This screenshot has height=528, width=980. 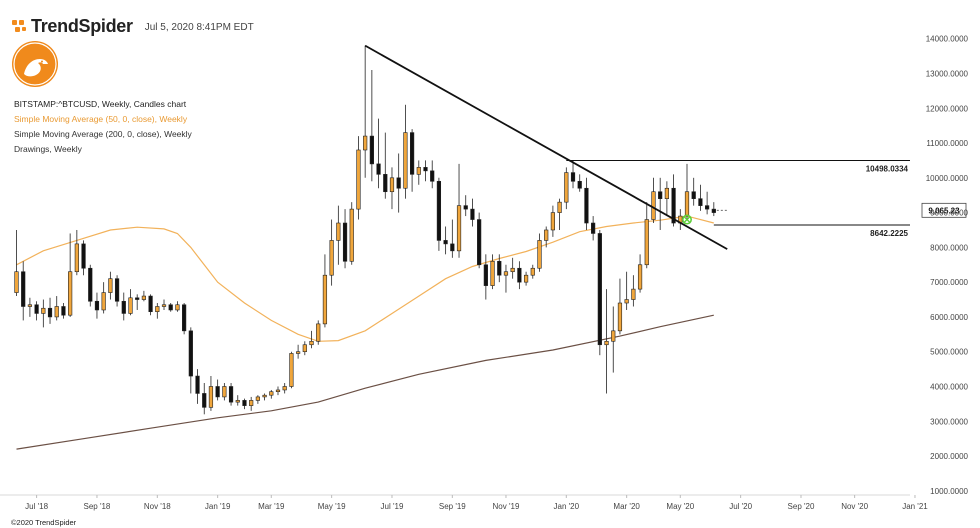 I want to click on trendline, so click(x=546, y=147).